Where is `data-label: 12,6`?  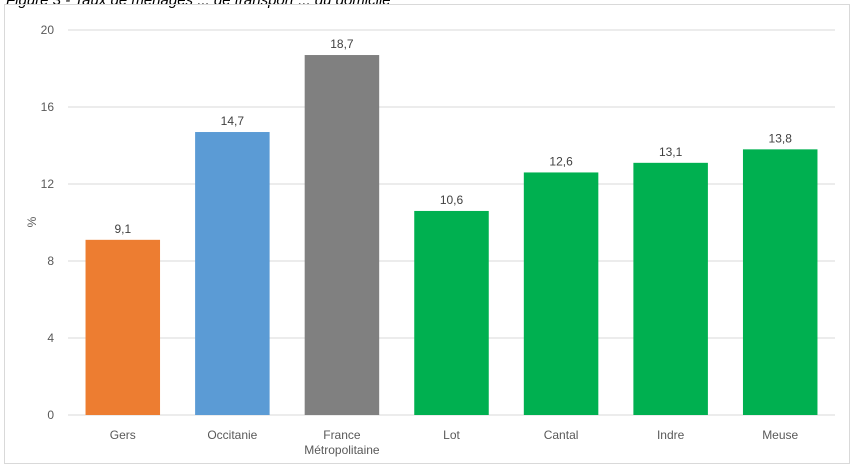
data-label: 12,6 is located at coordinates (561, 161).